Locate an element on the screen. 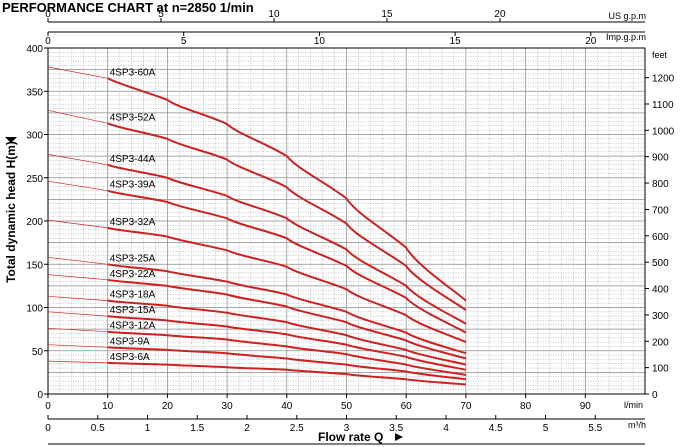 This screenshot has width=680, height=447. feet-tick-label: 0 is located at coordinates (655, 395).